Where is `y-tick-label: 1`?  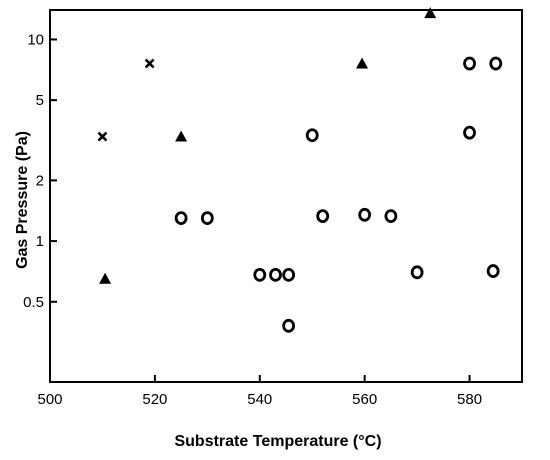 y-tick-label: 1 is located at coordinates (40, 241).